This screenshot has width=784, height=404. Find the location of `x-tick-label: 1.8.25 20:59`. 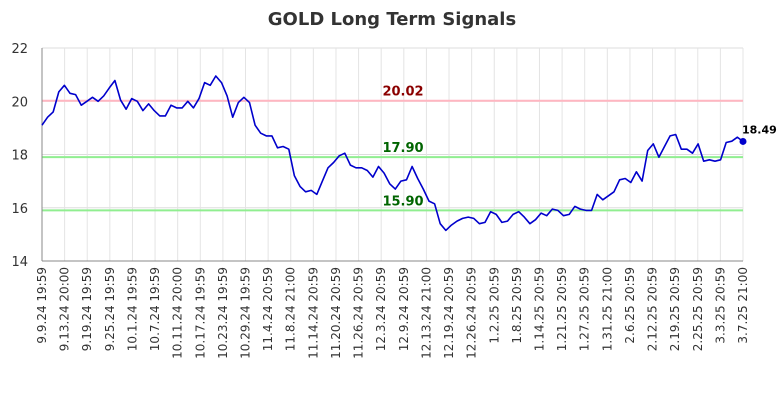

x-tick-label: 1.8.25 20:59 is located at coordinates (517, 305).